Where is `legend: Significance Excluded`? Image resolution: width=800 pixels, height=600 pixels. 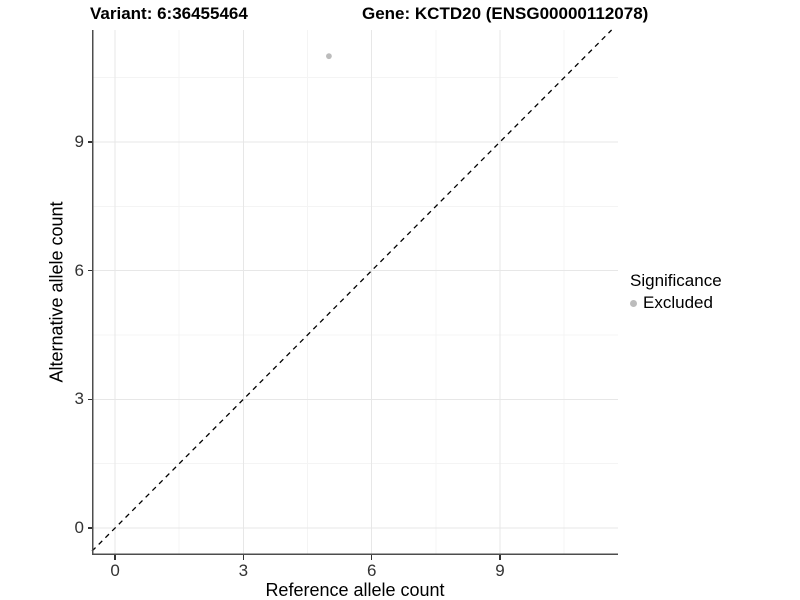 legend: Significance Excluded is located at coordinates (676, 292).